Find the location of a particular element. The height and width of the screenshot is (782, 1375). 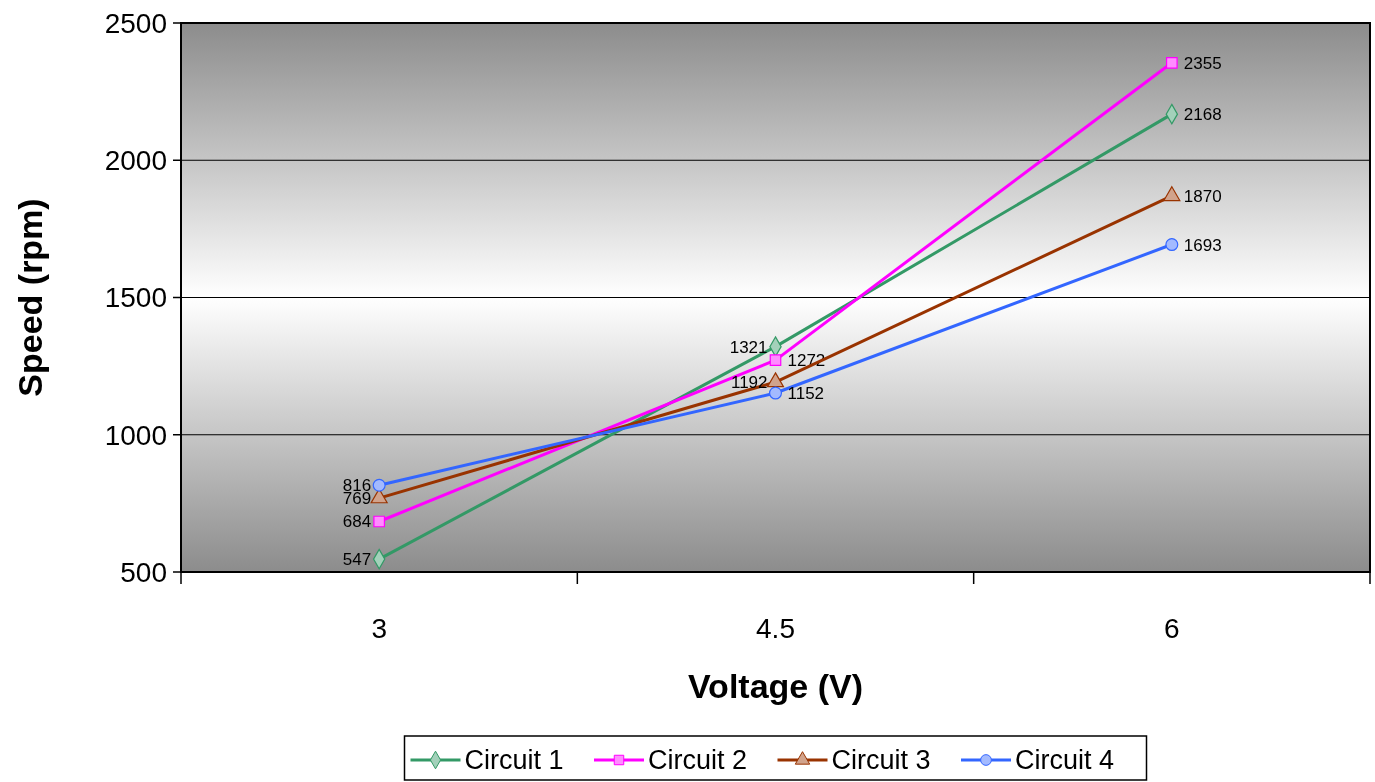

x-axis-title: Voltage (V) is located at coordinates (775, 686).